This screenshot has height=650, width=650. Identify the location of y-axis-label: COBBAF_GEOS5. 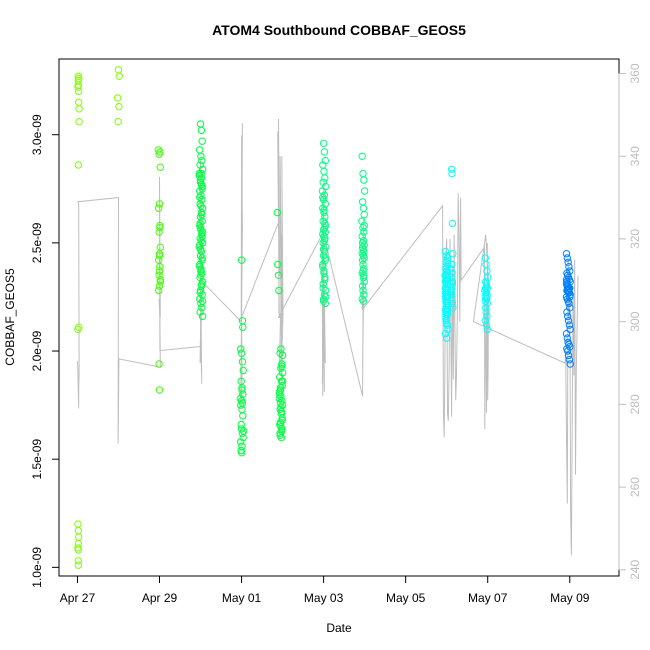
(10, 317).